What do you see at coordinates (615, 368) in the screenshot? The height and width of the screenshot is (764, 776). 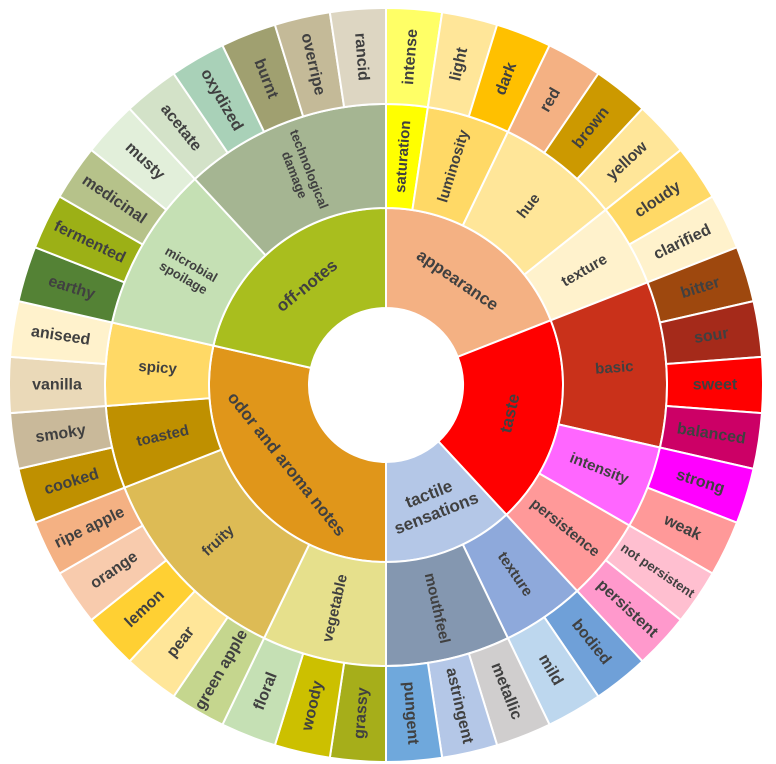 I see `subcategory-label-basic: basic` at bounding box center [615, 368].